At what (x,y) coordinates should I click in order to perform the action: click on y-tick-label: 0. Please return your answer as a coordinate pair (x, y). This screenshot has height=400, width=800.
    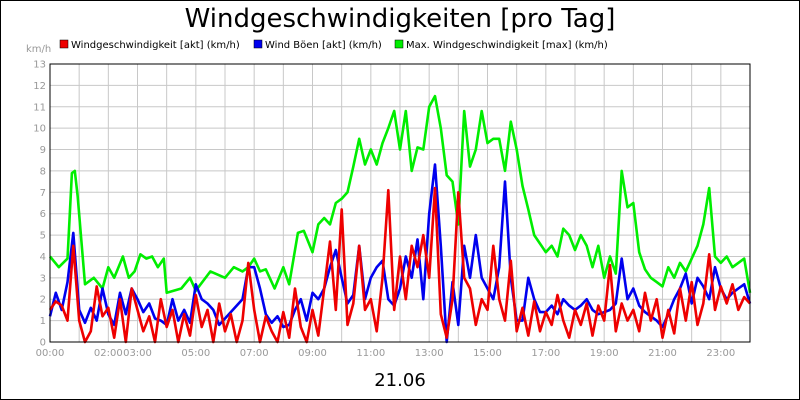
    Looking at the image, I should click on (43, 343).